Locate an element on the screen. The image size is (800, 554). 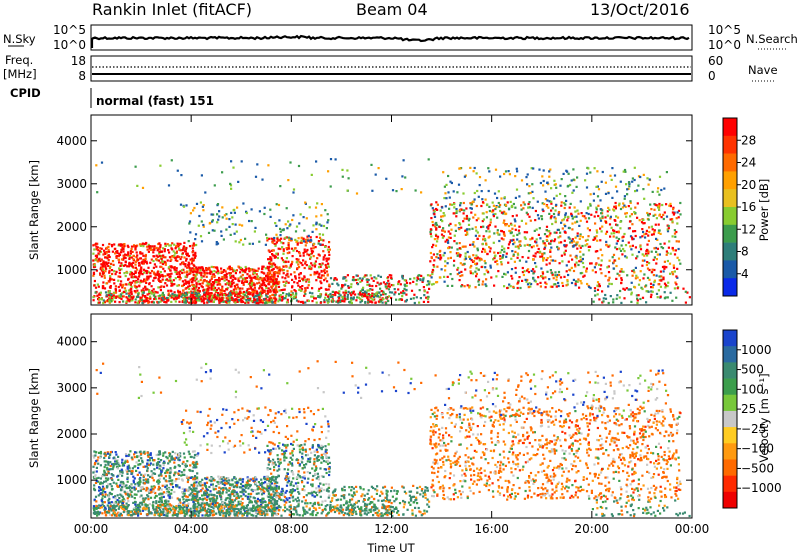
colorbar-tick-label: 8 is located at coordinates (745, 252).